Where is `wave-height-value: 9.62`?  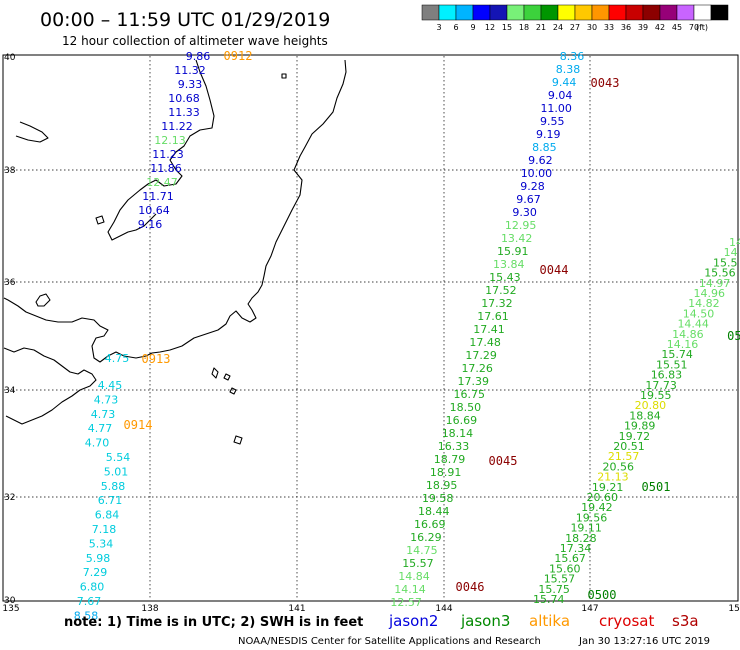 wave-height-value: 9.62 is located at coordinates (540, 160).